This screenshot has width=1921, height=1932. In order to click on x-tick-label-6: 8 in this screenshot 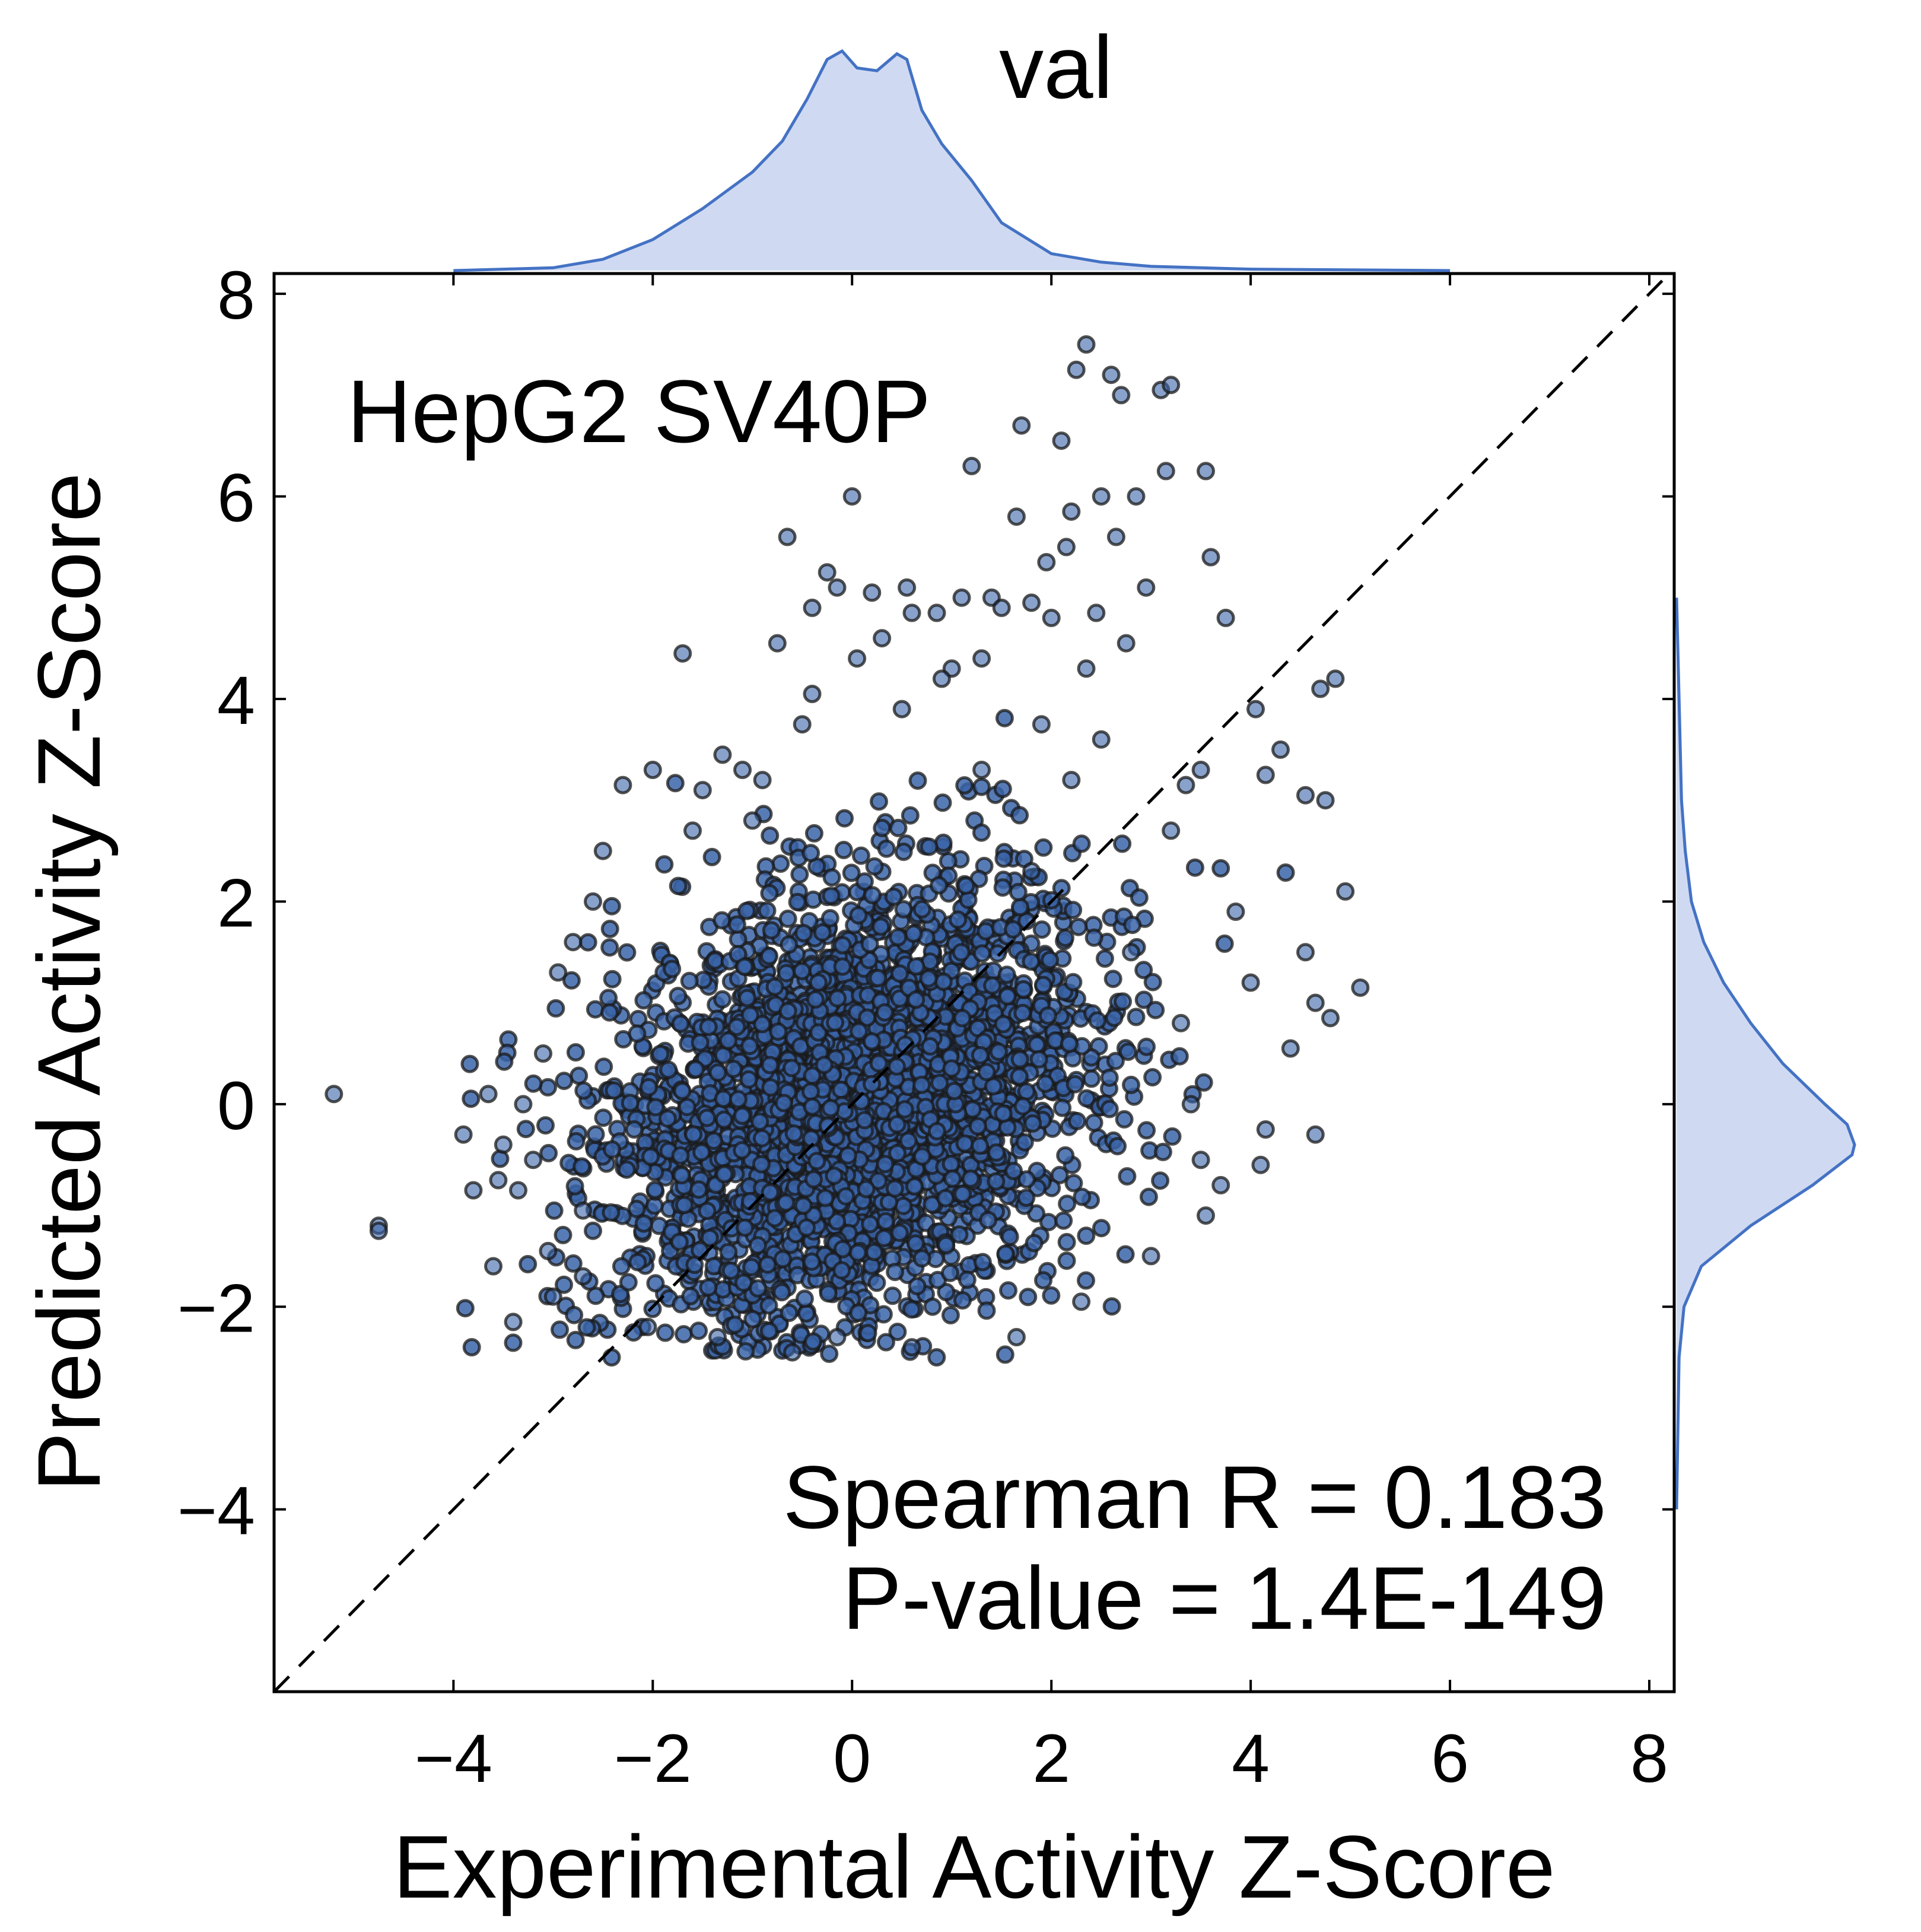, I will do `click(1649, 1759)`.